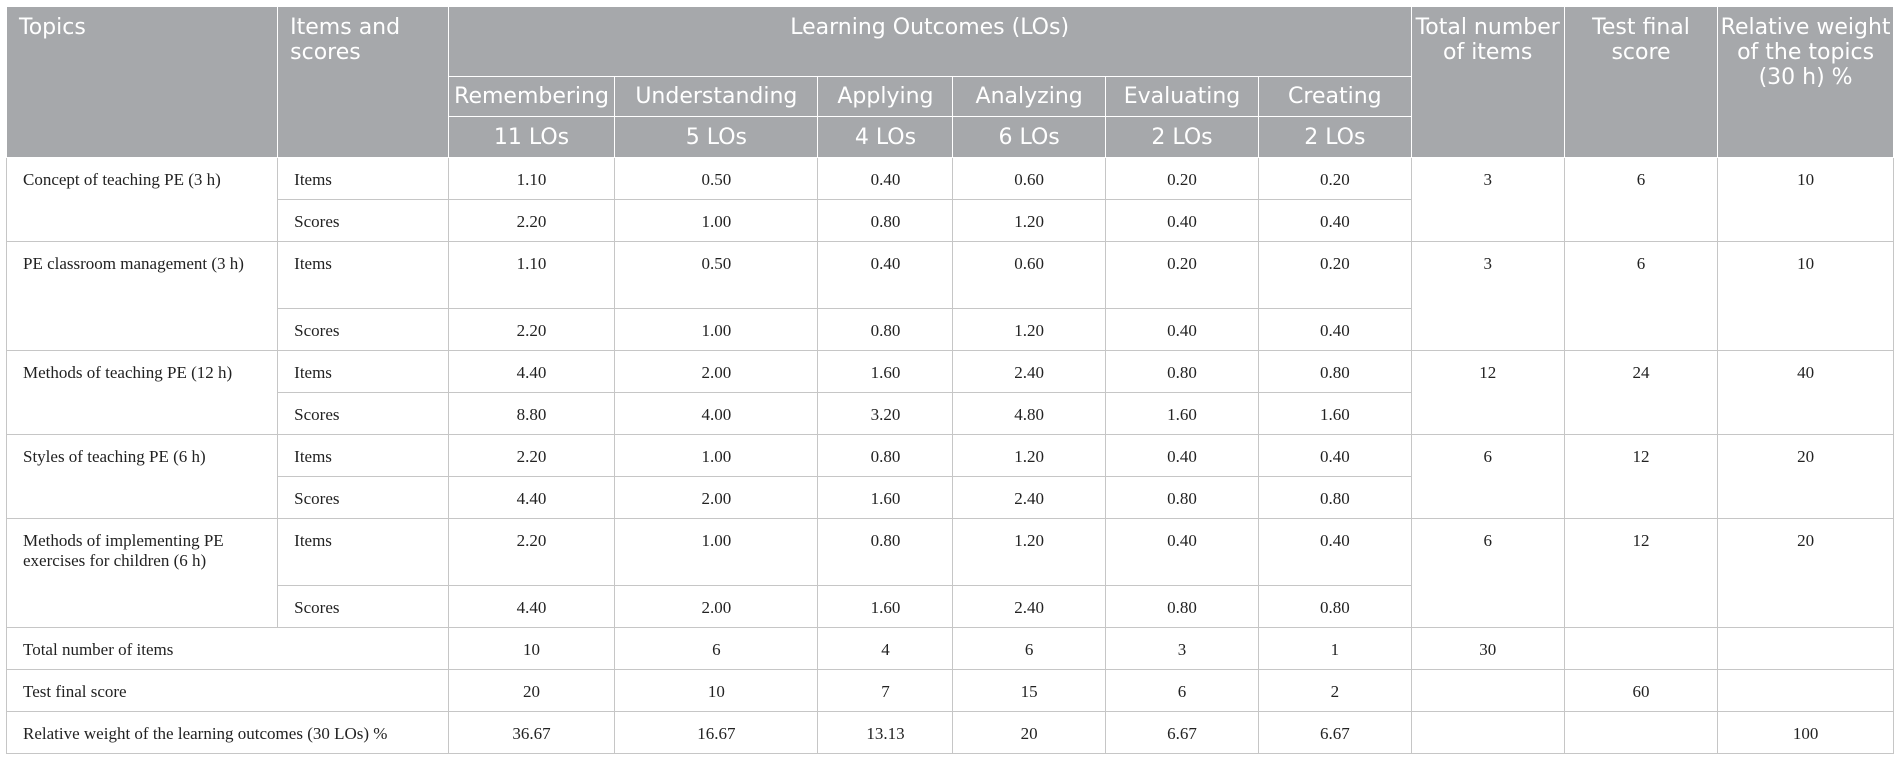 The image size is (1900, 763). Describe the element at coordinates (1641, 296) in the screenshot. I see `topic-final-score: 6` at that location.